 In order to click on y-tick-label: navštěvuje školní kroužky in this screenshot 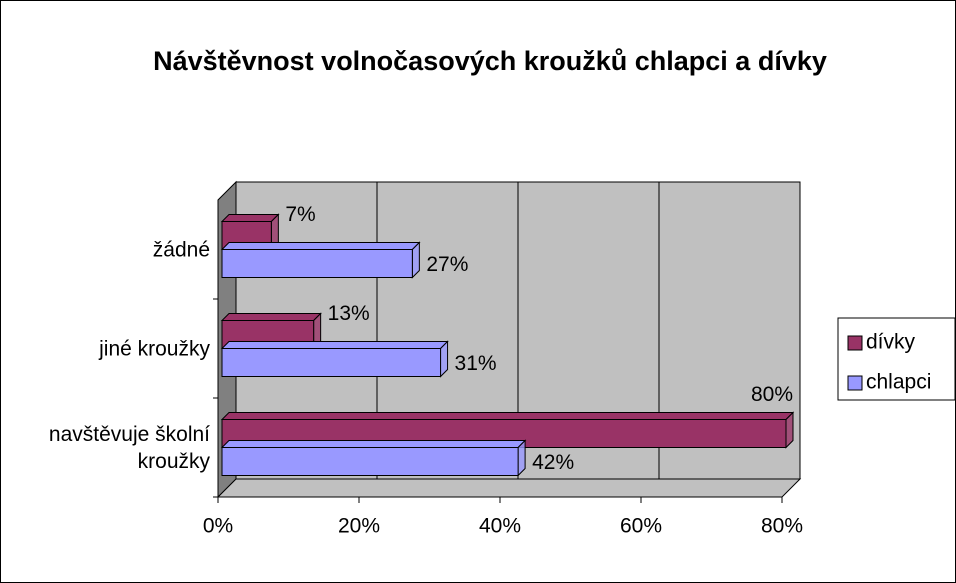, I will do `click(129, 447)`.